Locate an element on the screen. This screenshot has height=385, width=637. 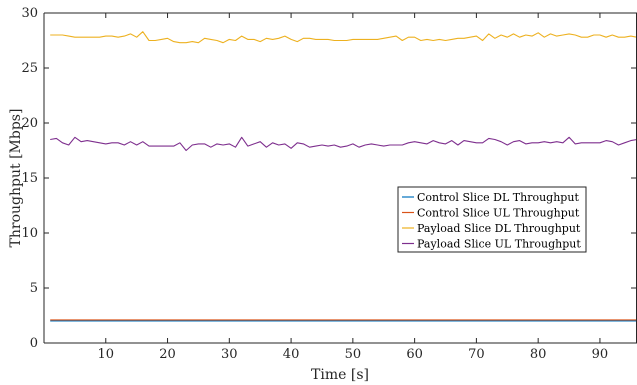
x-tick-label: 90 is located at coordinates (600, 354).